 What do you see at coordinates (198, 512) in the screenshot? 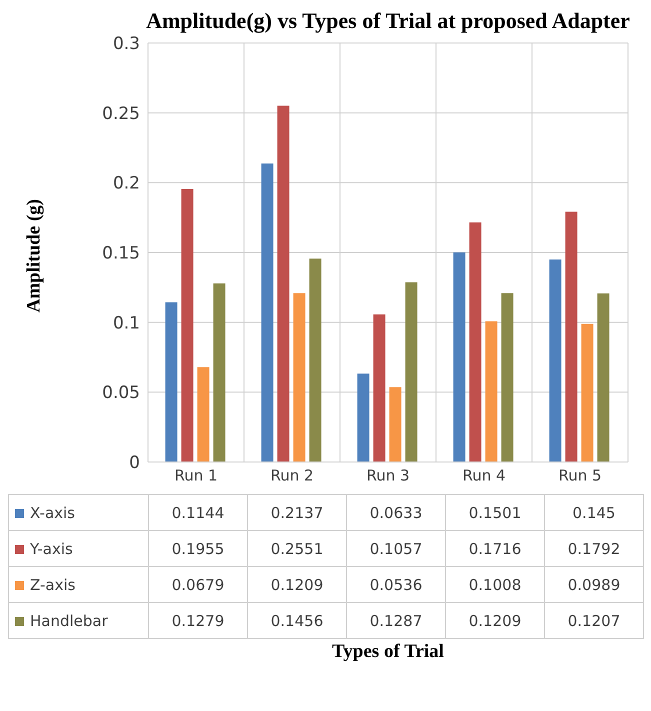
I see `data-label: 0.1144` at bounding box center [198, 512].